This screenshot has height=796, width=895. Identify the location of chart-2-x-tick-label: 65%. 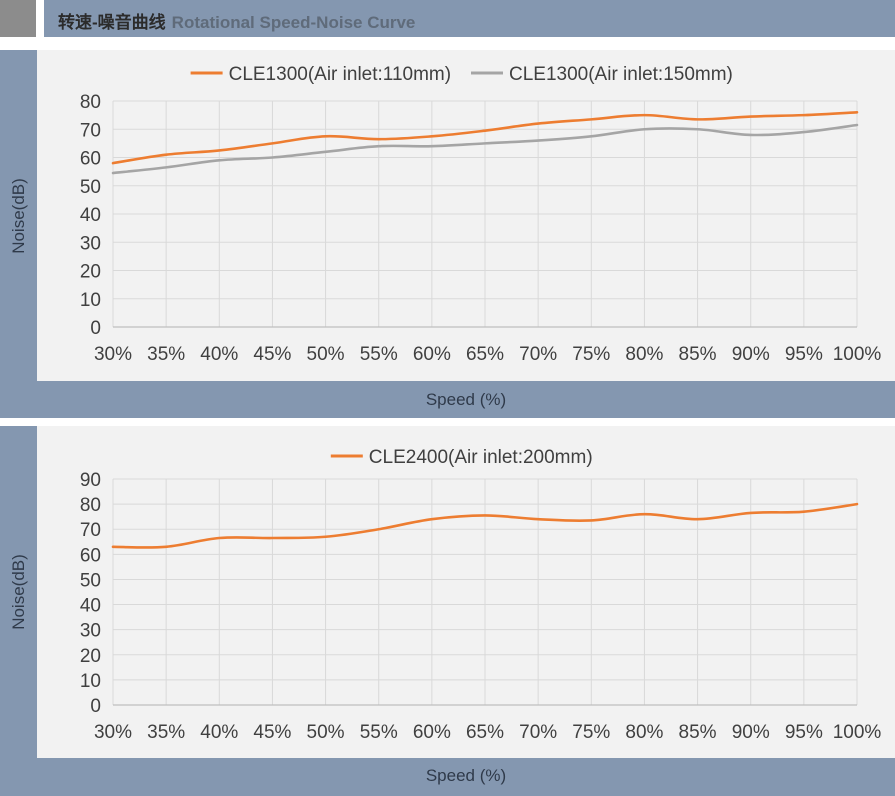
(485, 732).